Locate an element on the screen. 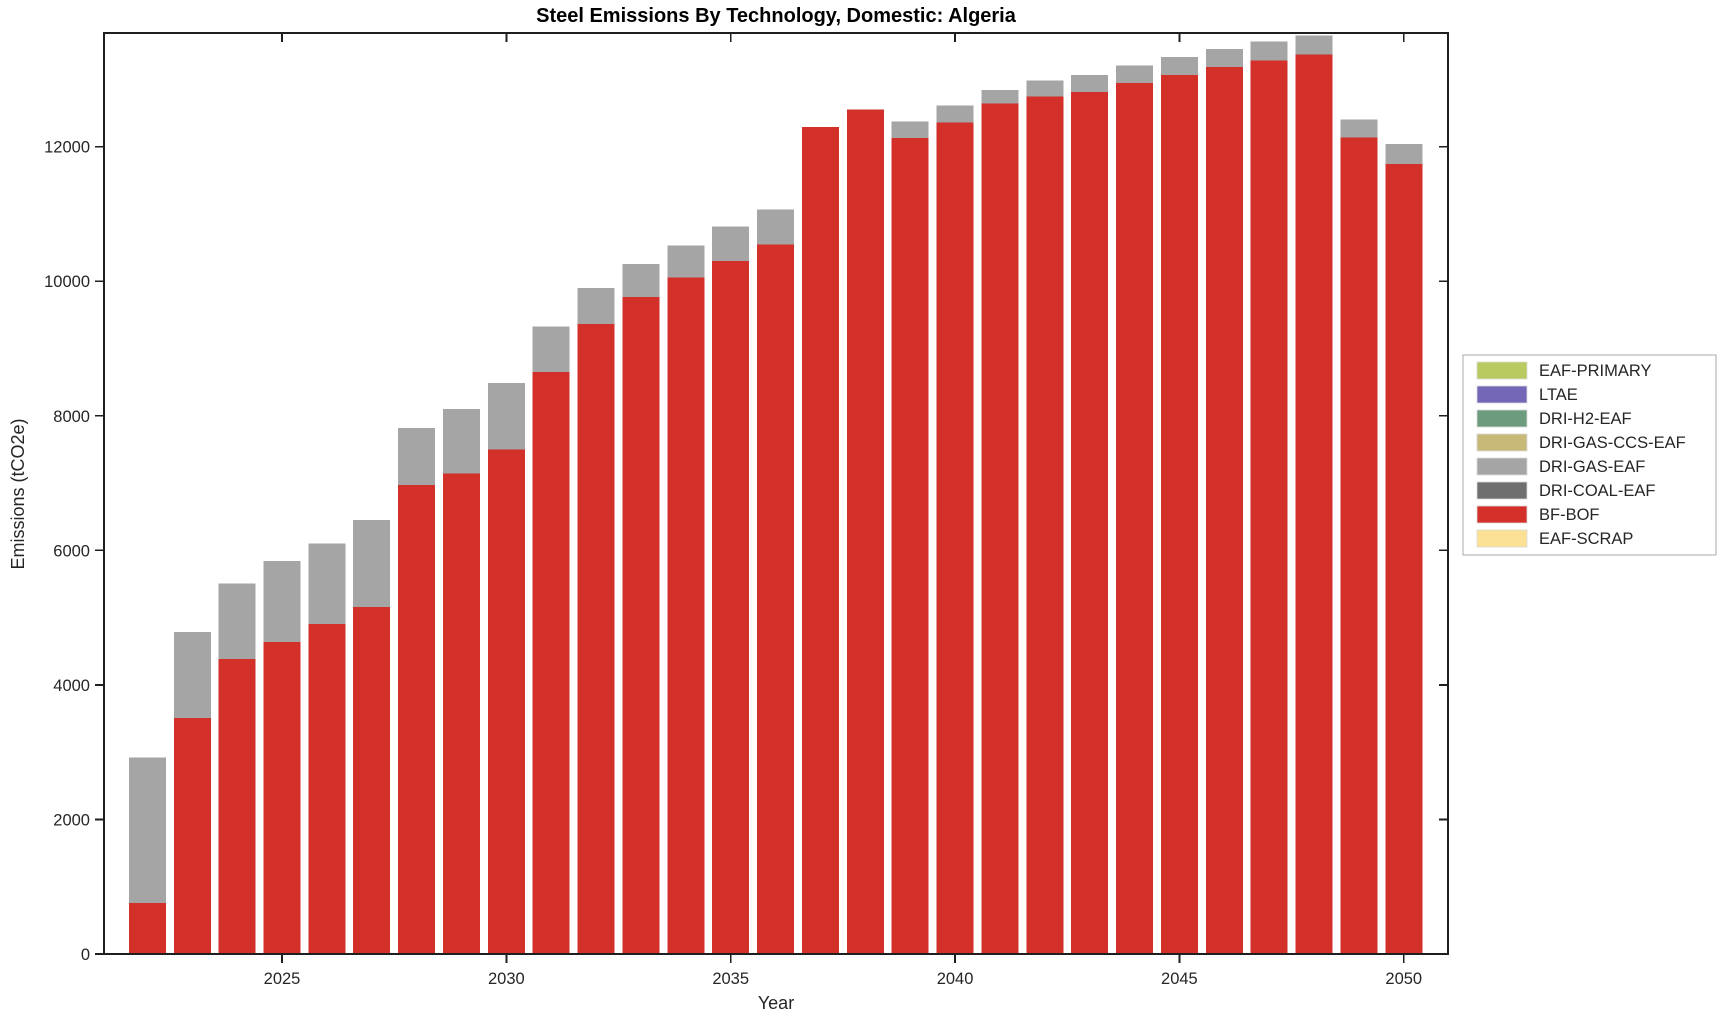 This screenshot has height=1026, width=1725. x-tick-label: 2030 is located at coordinates (506, 979).